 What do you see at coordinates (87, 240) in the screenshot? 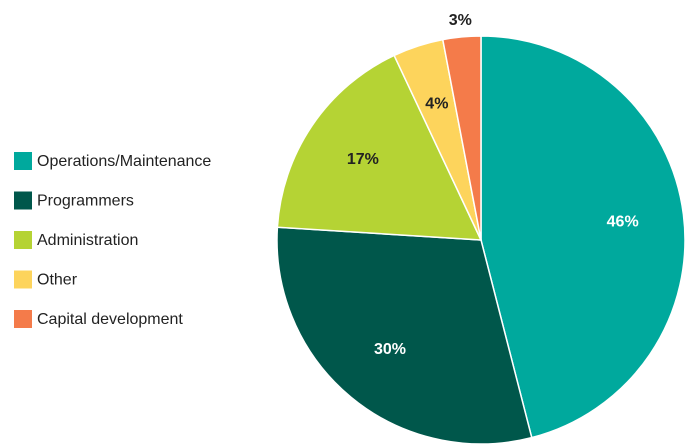
I see `legend-text: Administration` at bounding box center [87, 240].